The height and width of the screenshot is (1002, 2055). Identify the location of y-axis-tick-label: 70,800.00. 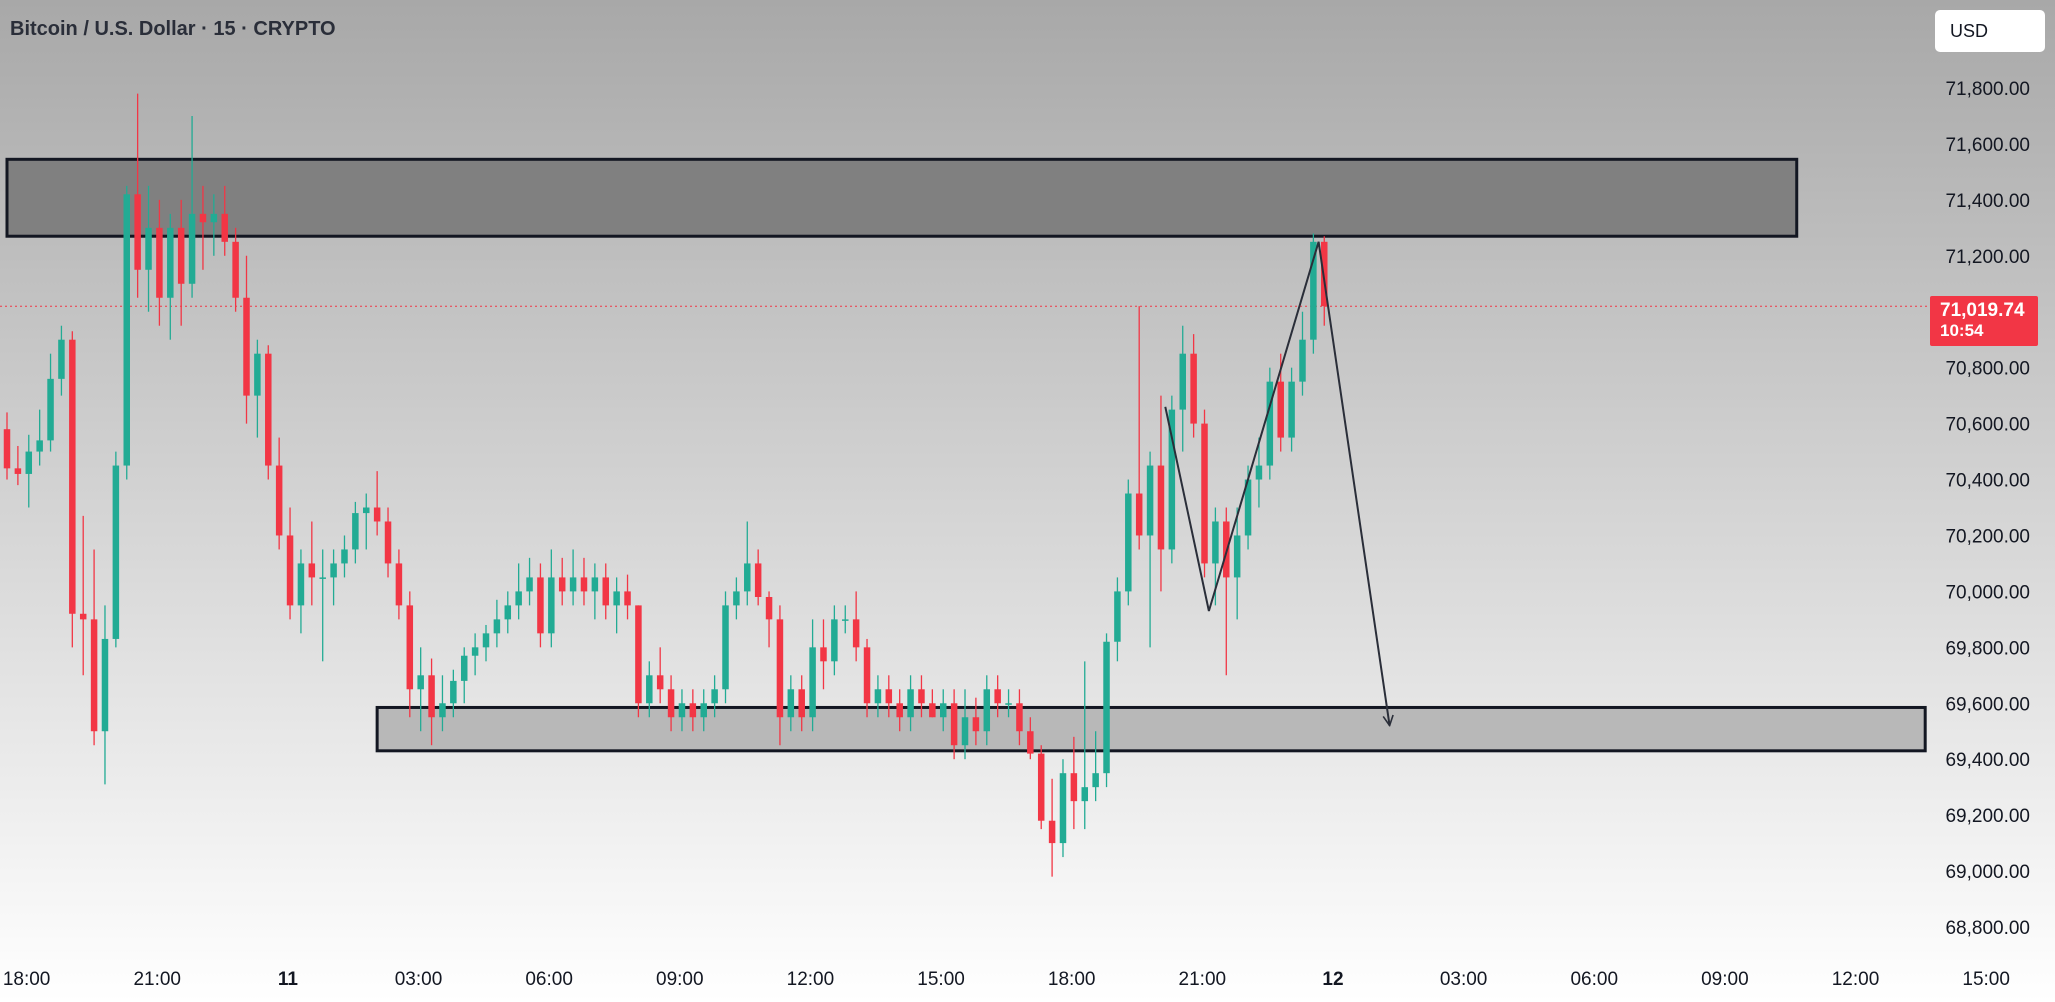
(1987, 369).